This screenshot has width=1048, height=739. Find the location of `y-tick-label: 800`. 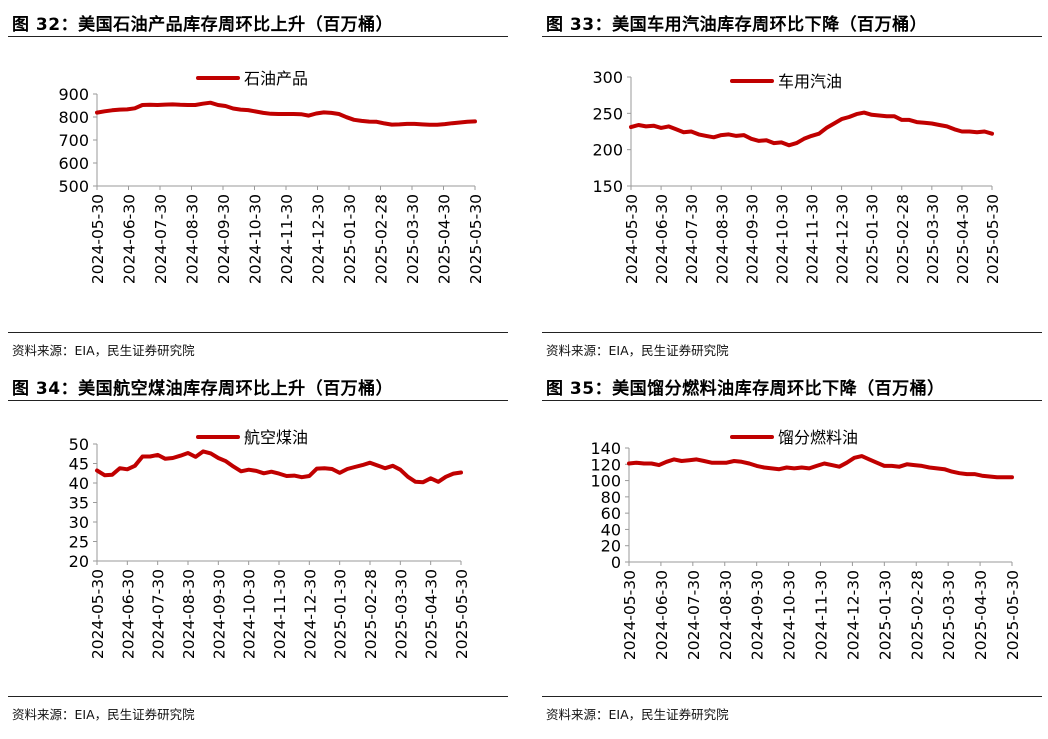

y-tick-label: 800 is located at coordinates (73, 117).